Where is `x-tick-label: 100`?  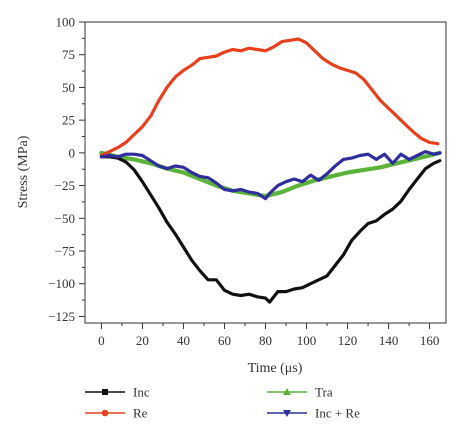 x-tick-label: 100 is located at coordinates (307, 340).